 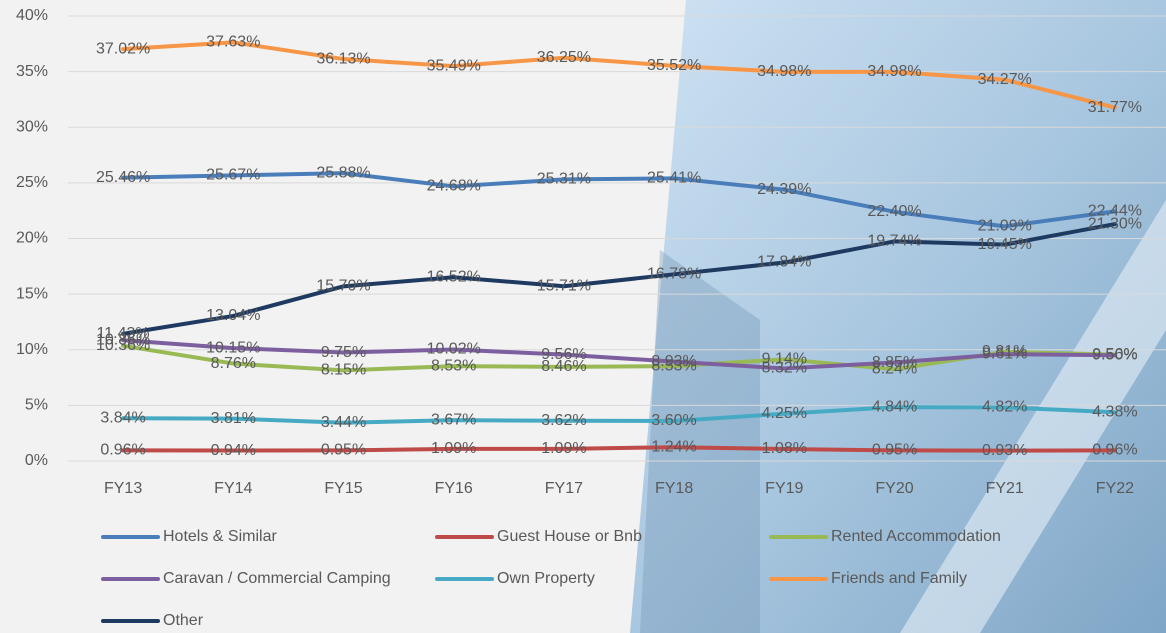 What do you see at coordinates (673, 446) in the screenshot?
I see `data-label: 1.24%` at bounding box center [673, 446].